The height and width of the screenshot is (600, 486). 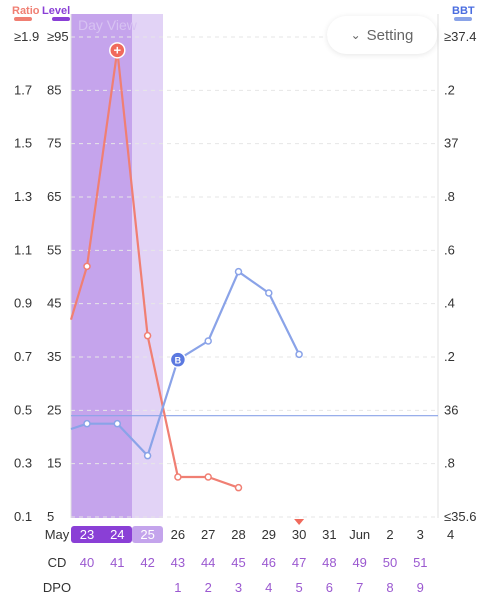 I want to click on cd-value: 50, so click(x=390, y=562).